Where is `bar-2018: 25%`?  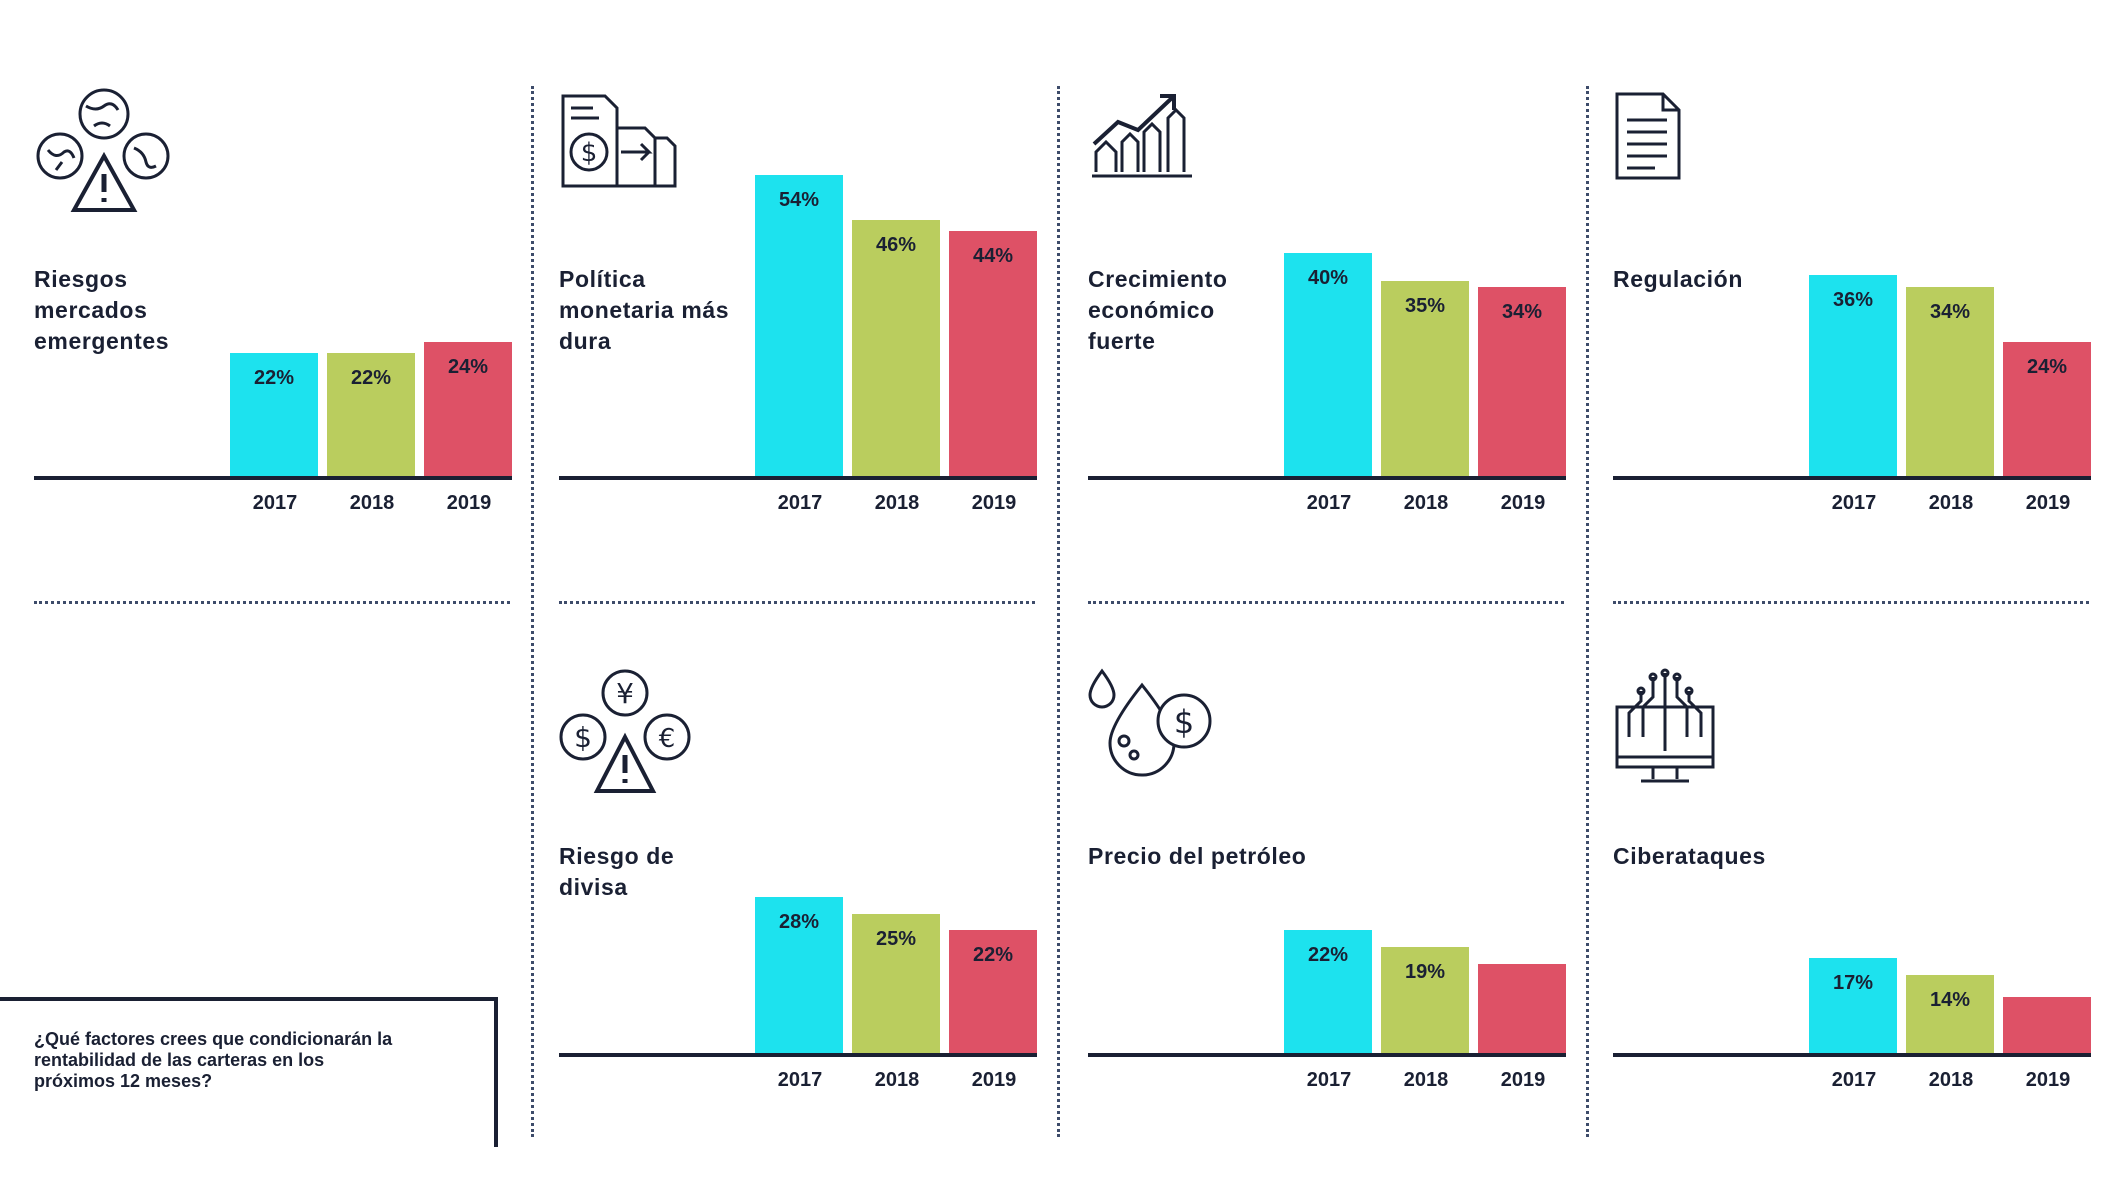 bar-2018: 25% is located at coordinates (896, 983).